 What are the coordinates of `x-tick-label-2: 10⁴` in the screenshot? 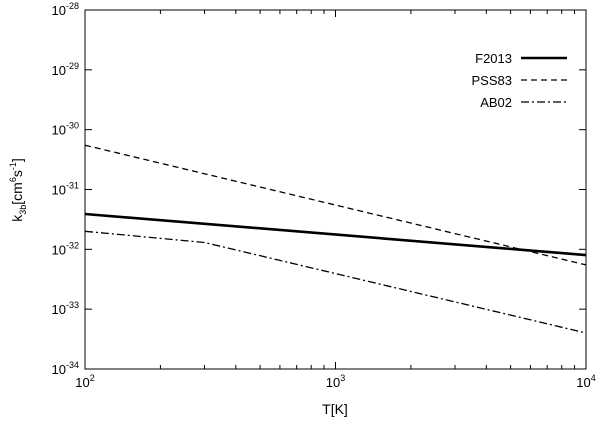 It's located at (585, 381).